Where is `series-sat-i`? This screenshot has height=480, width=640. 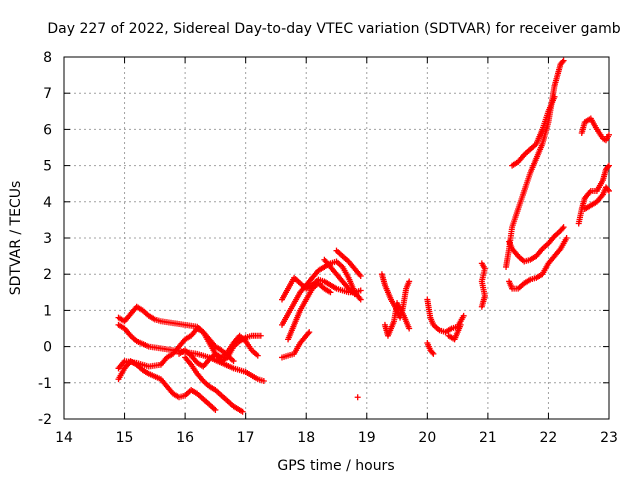 series-sat-i is located at coordinates (296, 345).